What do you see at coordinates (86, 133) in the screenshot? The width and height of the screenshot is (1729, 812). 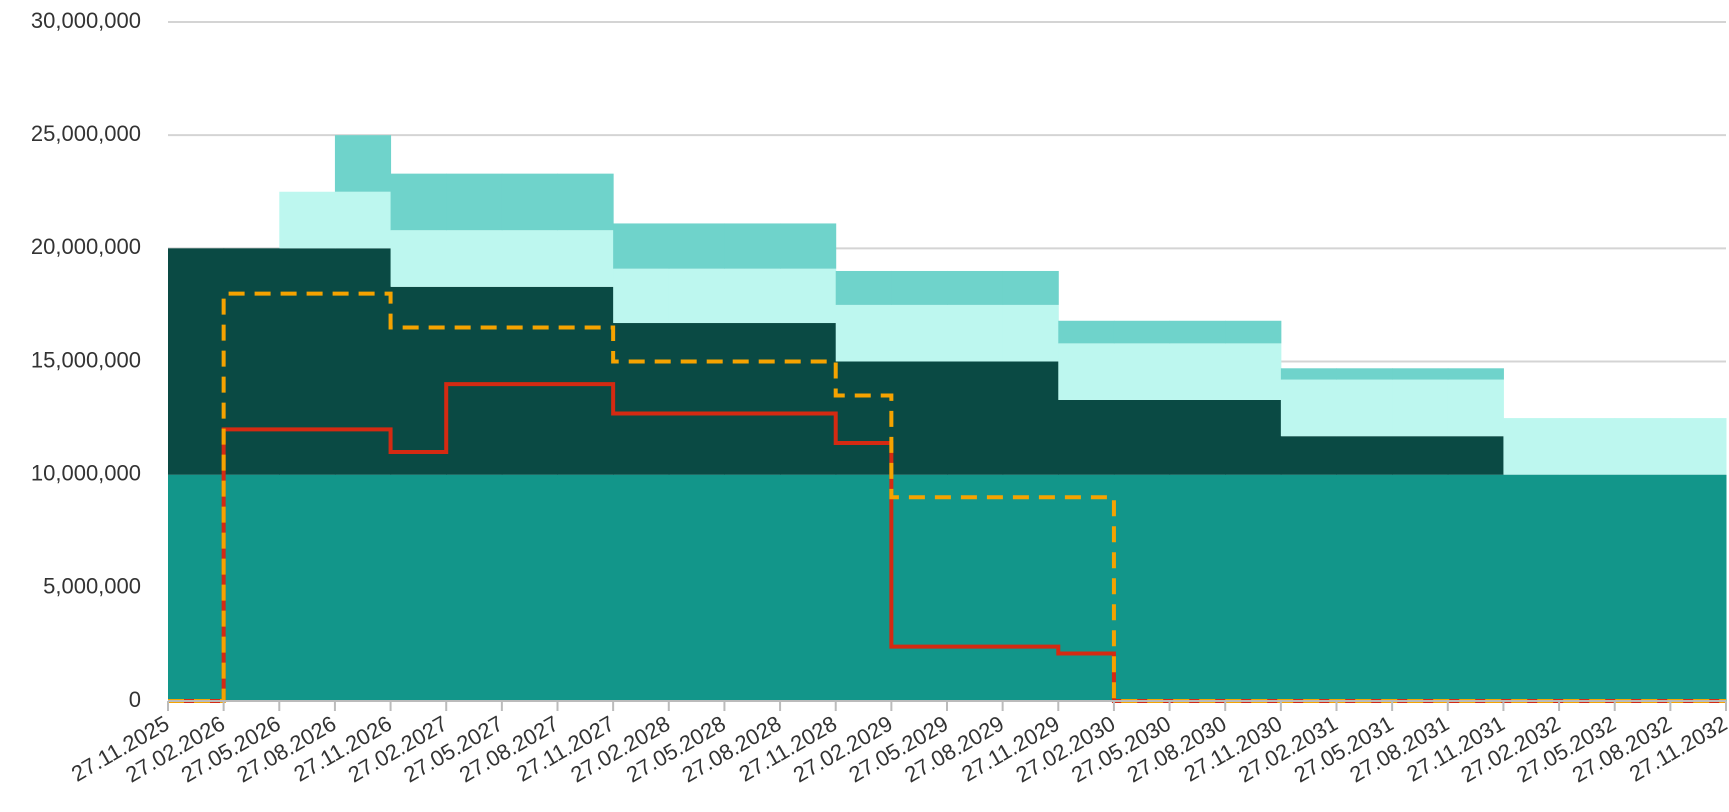 I see `y-tick-label: 25,000,000` at bounding box center [86, 133].